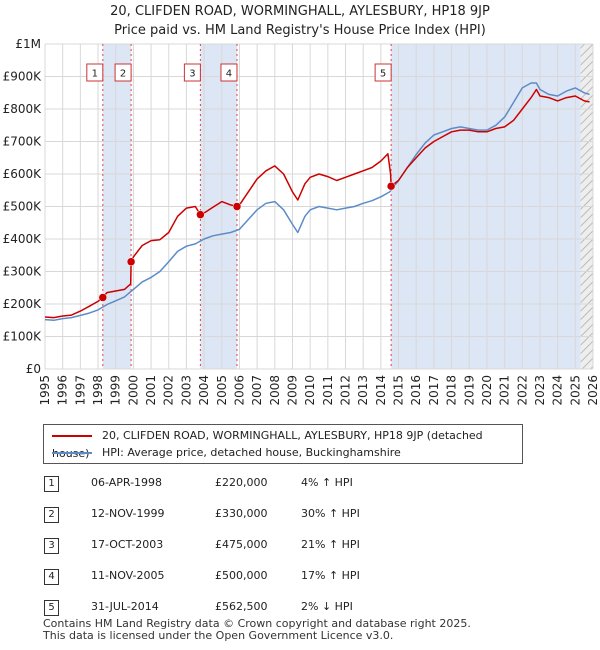  Describe the element at coordinates (33, 369) in the screenshot. I see `y-tick-label: £0` at that location.